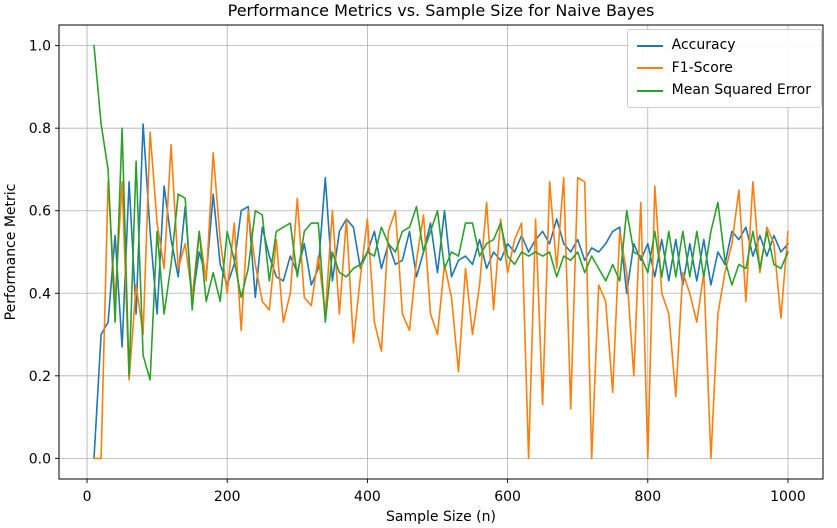 Image resolution: width=837 pixels, height=528 pixels. What do you see at coordinates (741, 90) in the screenshot?
I see `legend-label-mean-squared-error: Mean Squared Error` at bounding box center [741, 90].